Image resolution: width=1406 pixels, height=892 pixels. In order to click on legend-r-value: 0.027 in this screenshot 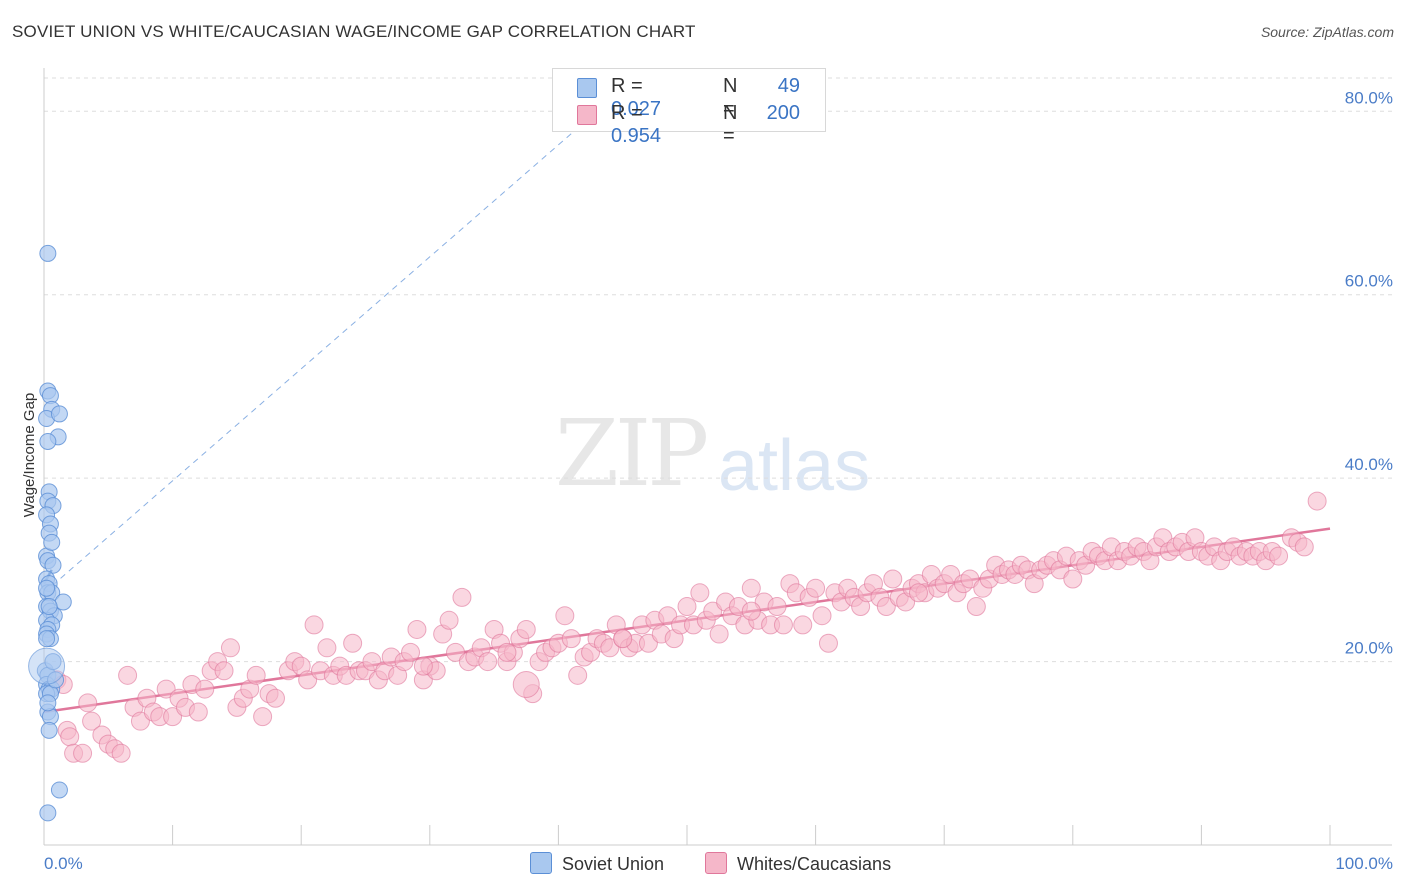, I will do `click(636, 109)`.